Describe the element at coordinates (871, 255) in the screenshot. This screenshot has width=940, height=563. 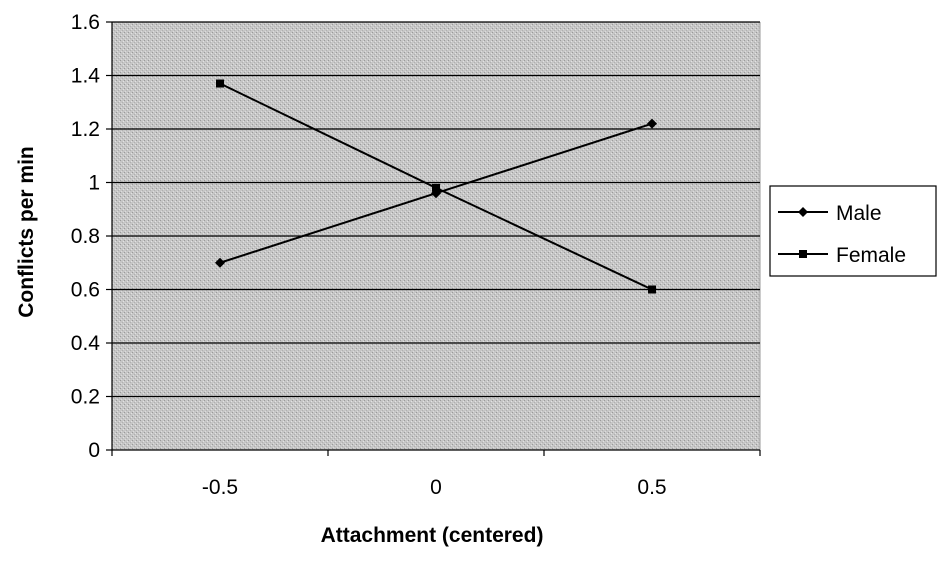
I see `legend-label-female: Female` at that location.